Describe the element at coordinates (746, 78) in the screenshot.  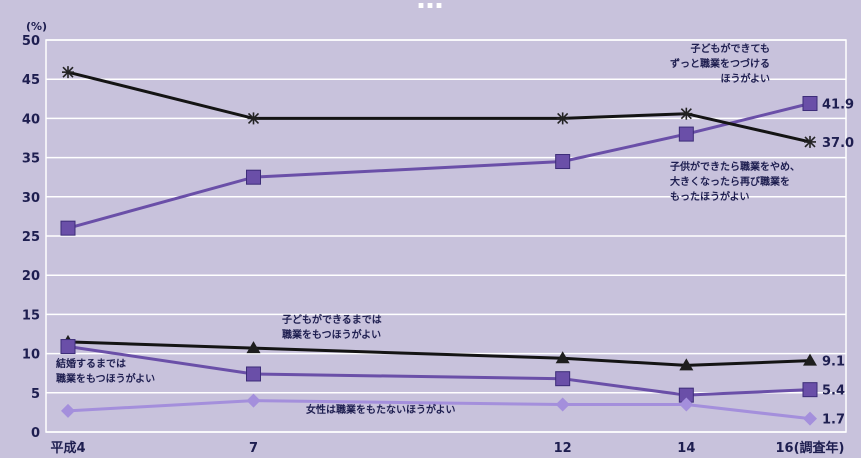
I see `series-0-annotation-line-2: ほうがよい` at that location.